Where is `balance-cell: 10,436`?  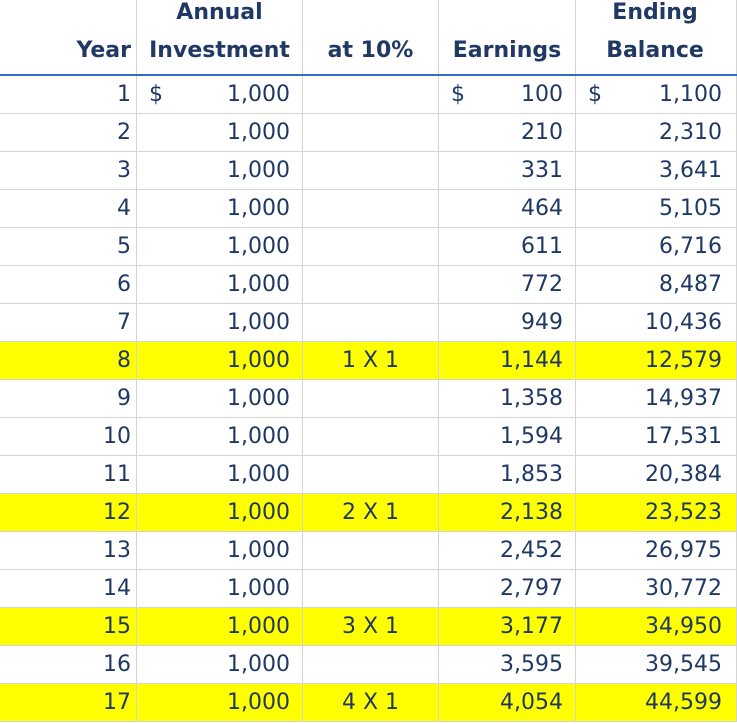 balance-cell: 10,436 is located at coordinates (656, 323).